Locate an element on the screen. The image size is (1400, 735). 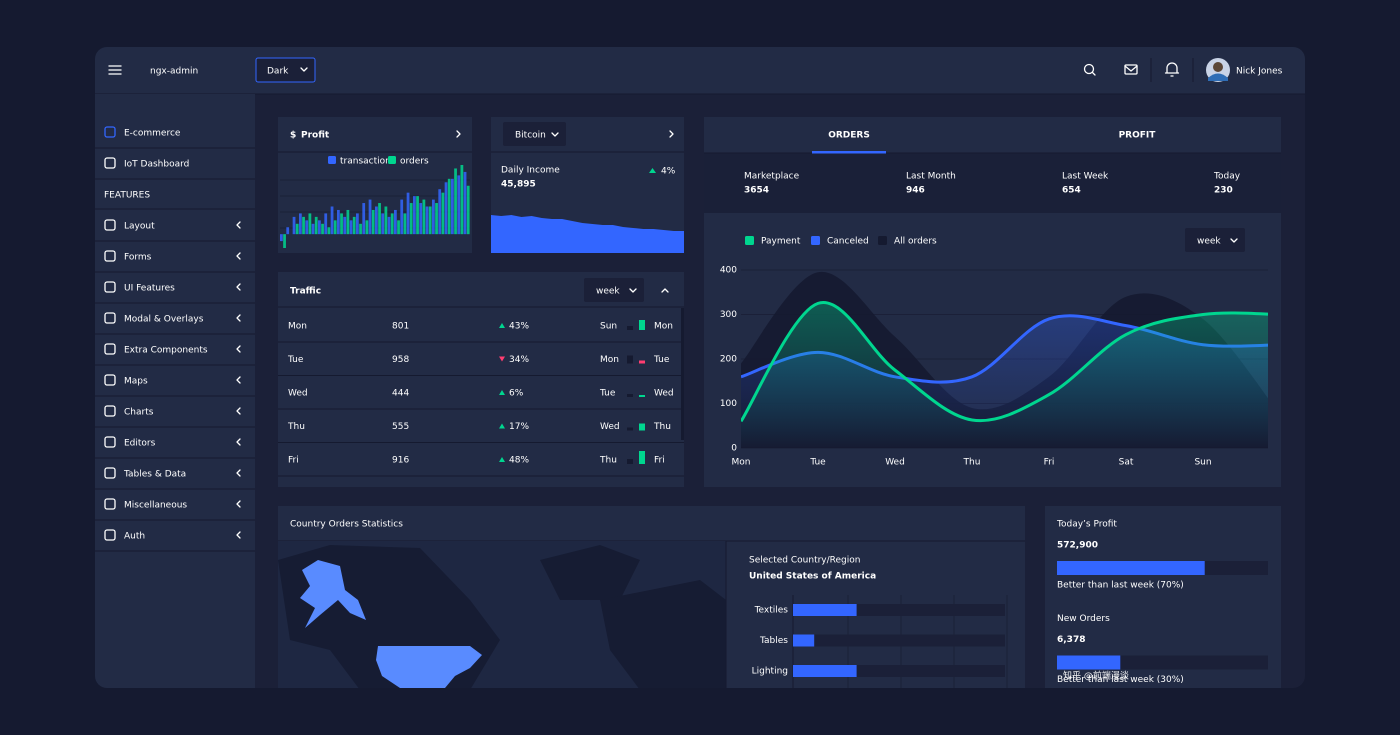
nav-item: Editors is located at coordinates (140, 444).